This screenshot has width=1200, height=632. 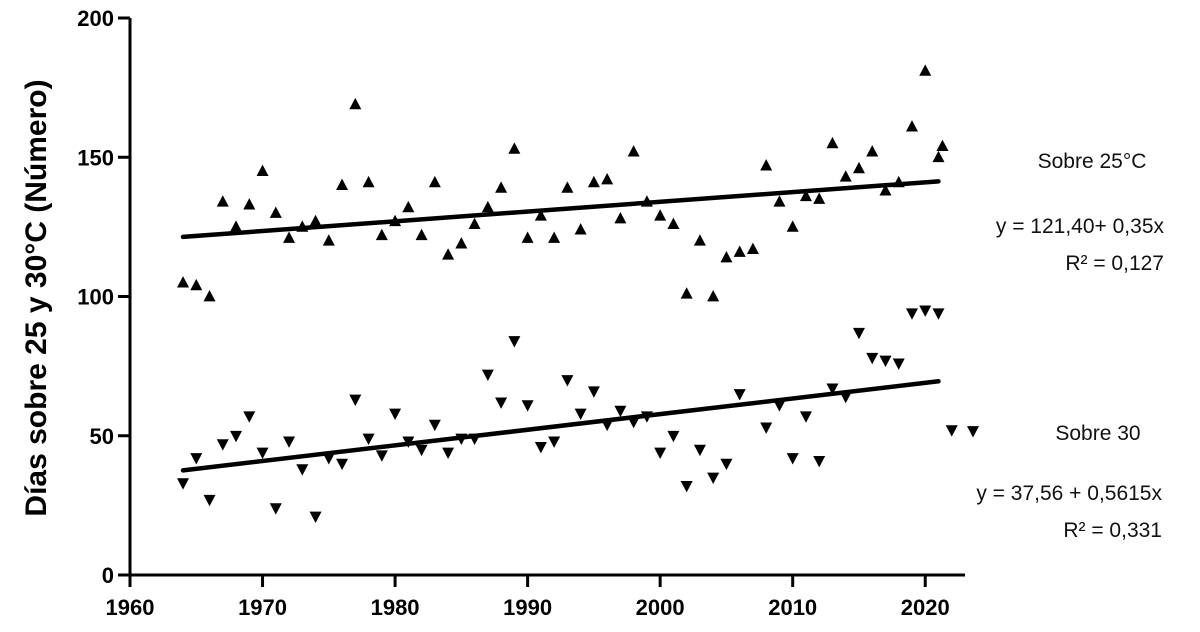 What do you see at coordinates (527, 607) in the screenshot?
I see `x-tick-label: 1990` at bounding box center [527, 607].